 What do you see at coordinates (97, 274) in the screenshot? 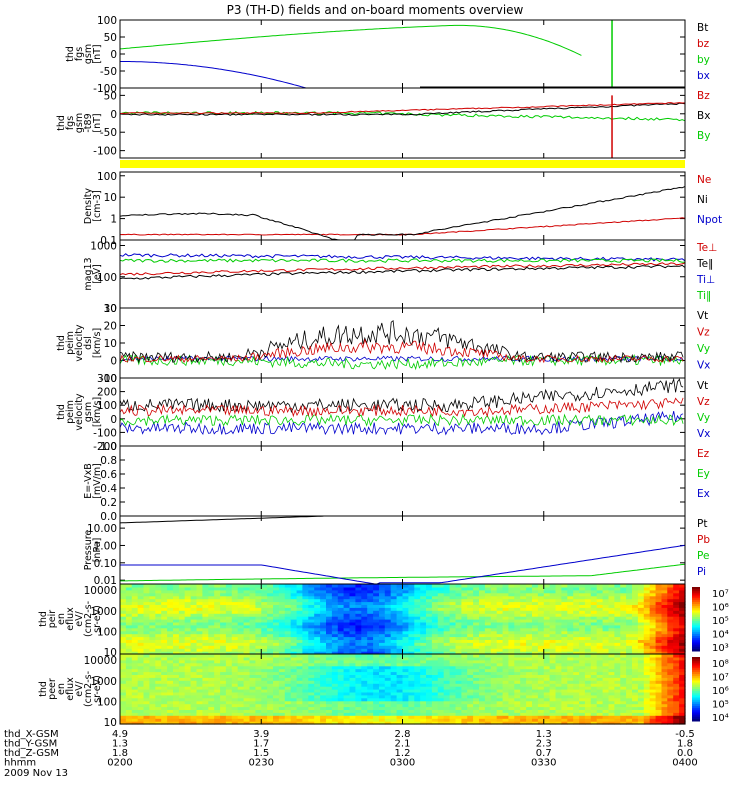
I see `ylabel-temperature-1: [eV]` at bounding box center [97, 274].